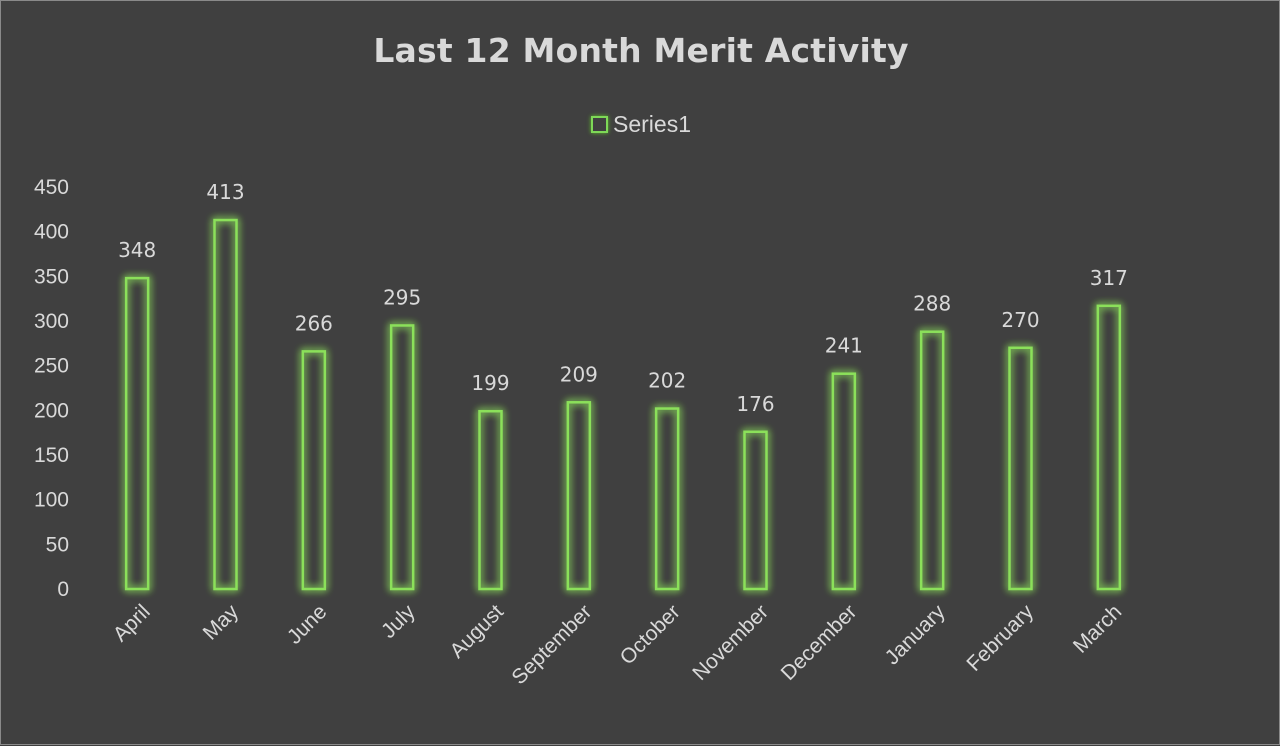 Image resolution: width=1280 pixels, height=746 pixels. Describe the element at coordinates (490, 383) in the screenshot. I see `data-label-august: 199` at that location.